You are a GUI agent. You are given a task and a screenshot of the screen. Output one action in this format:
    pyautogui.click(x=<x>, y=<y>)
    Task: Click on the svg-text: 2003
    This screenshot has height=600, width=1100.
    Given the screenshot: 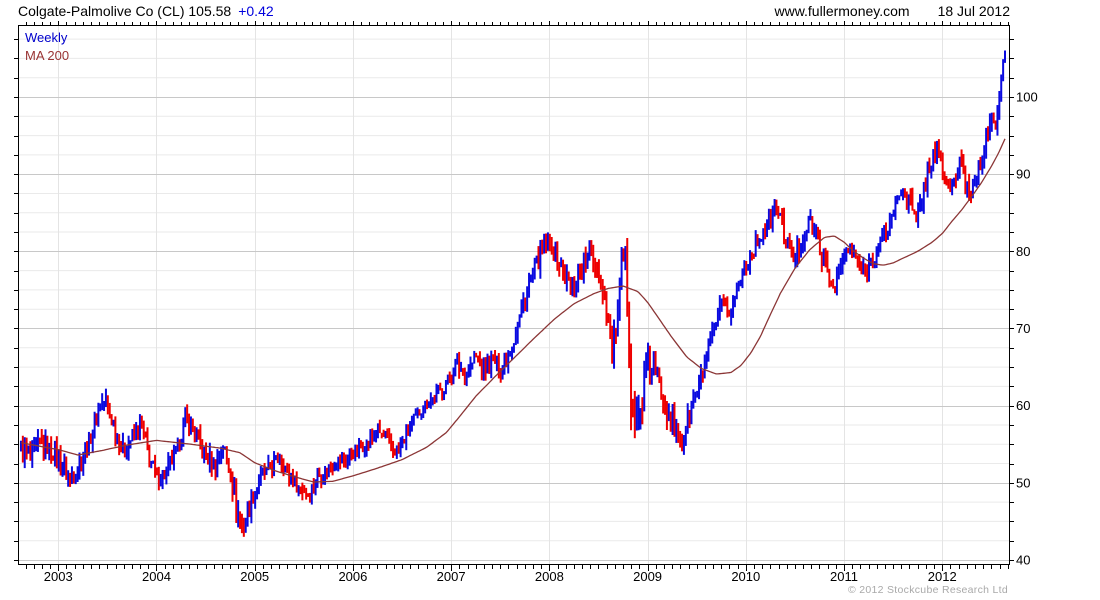 What is the action you would take?
    pyautogui.click(x=58, y=576)
    